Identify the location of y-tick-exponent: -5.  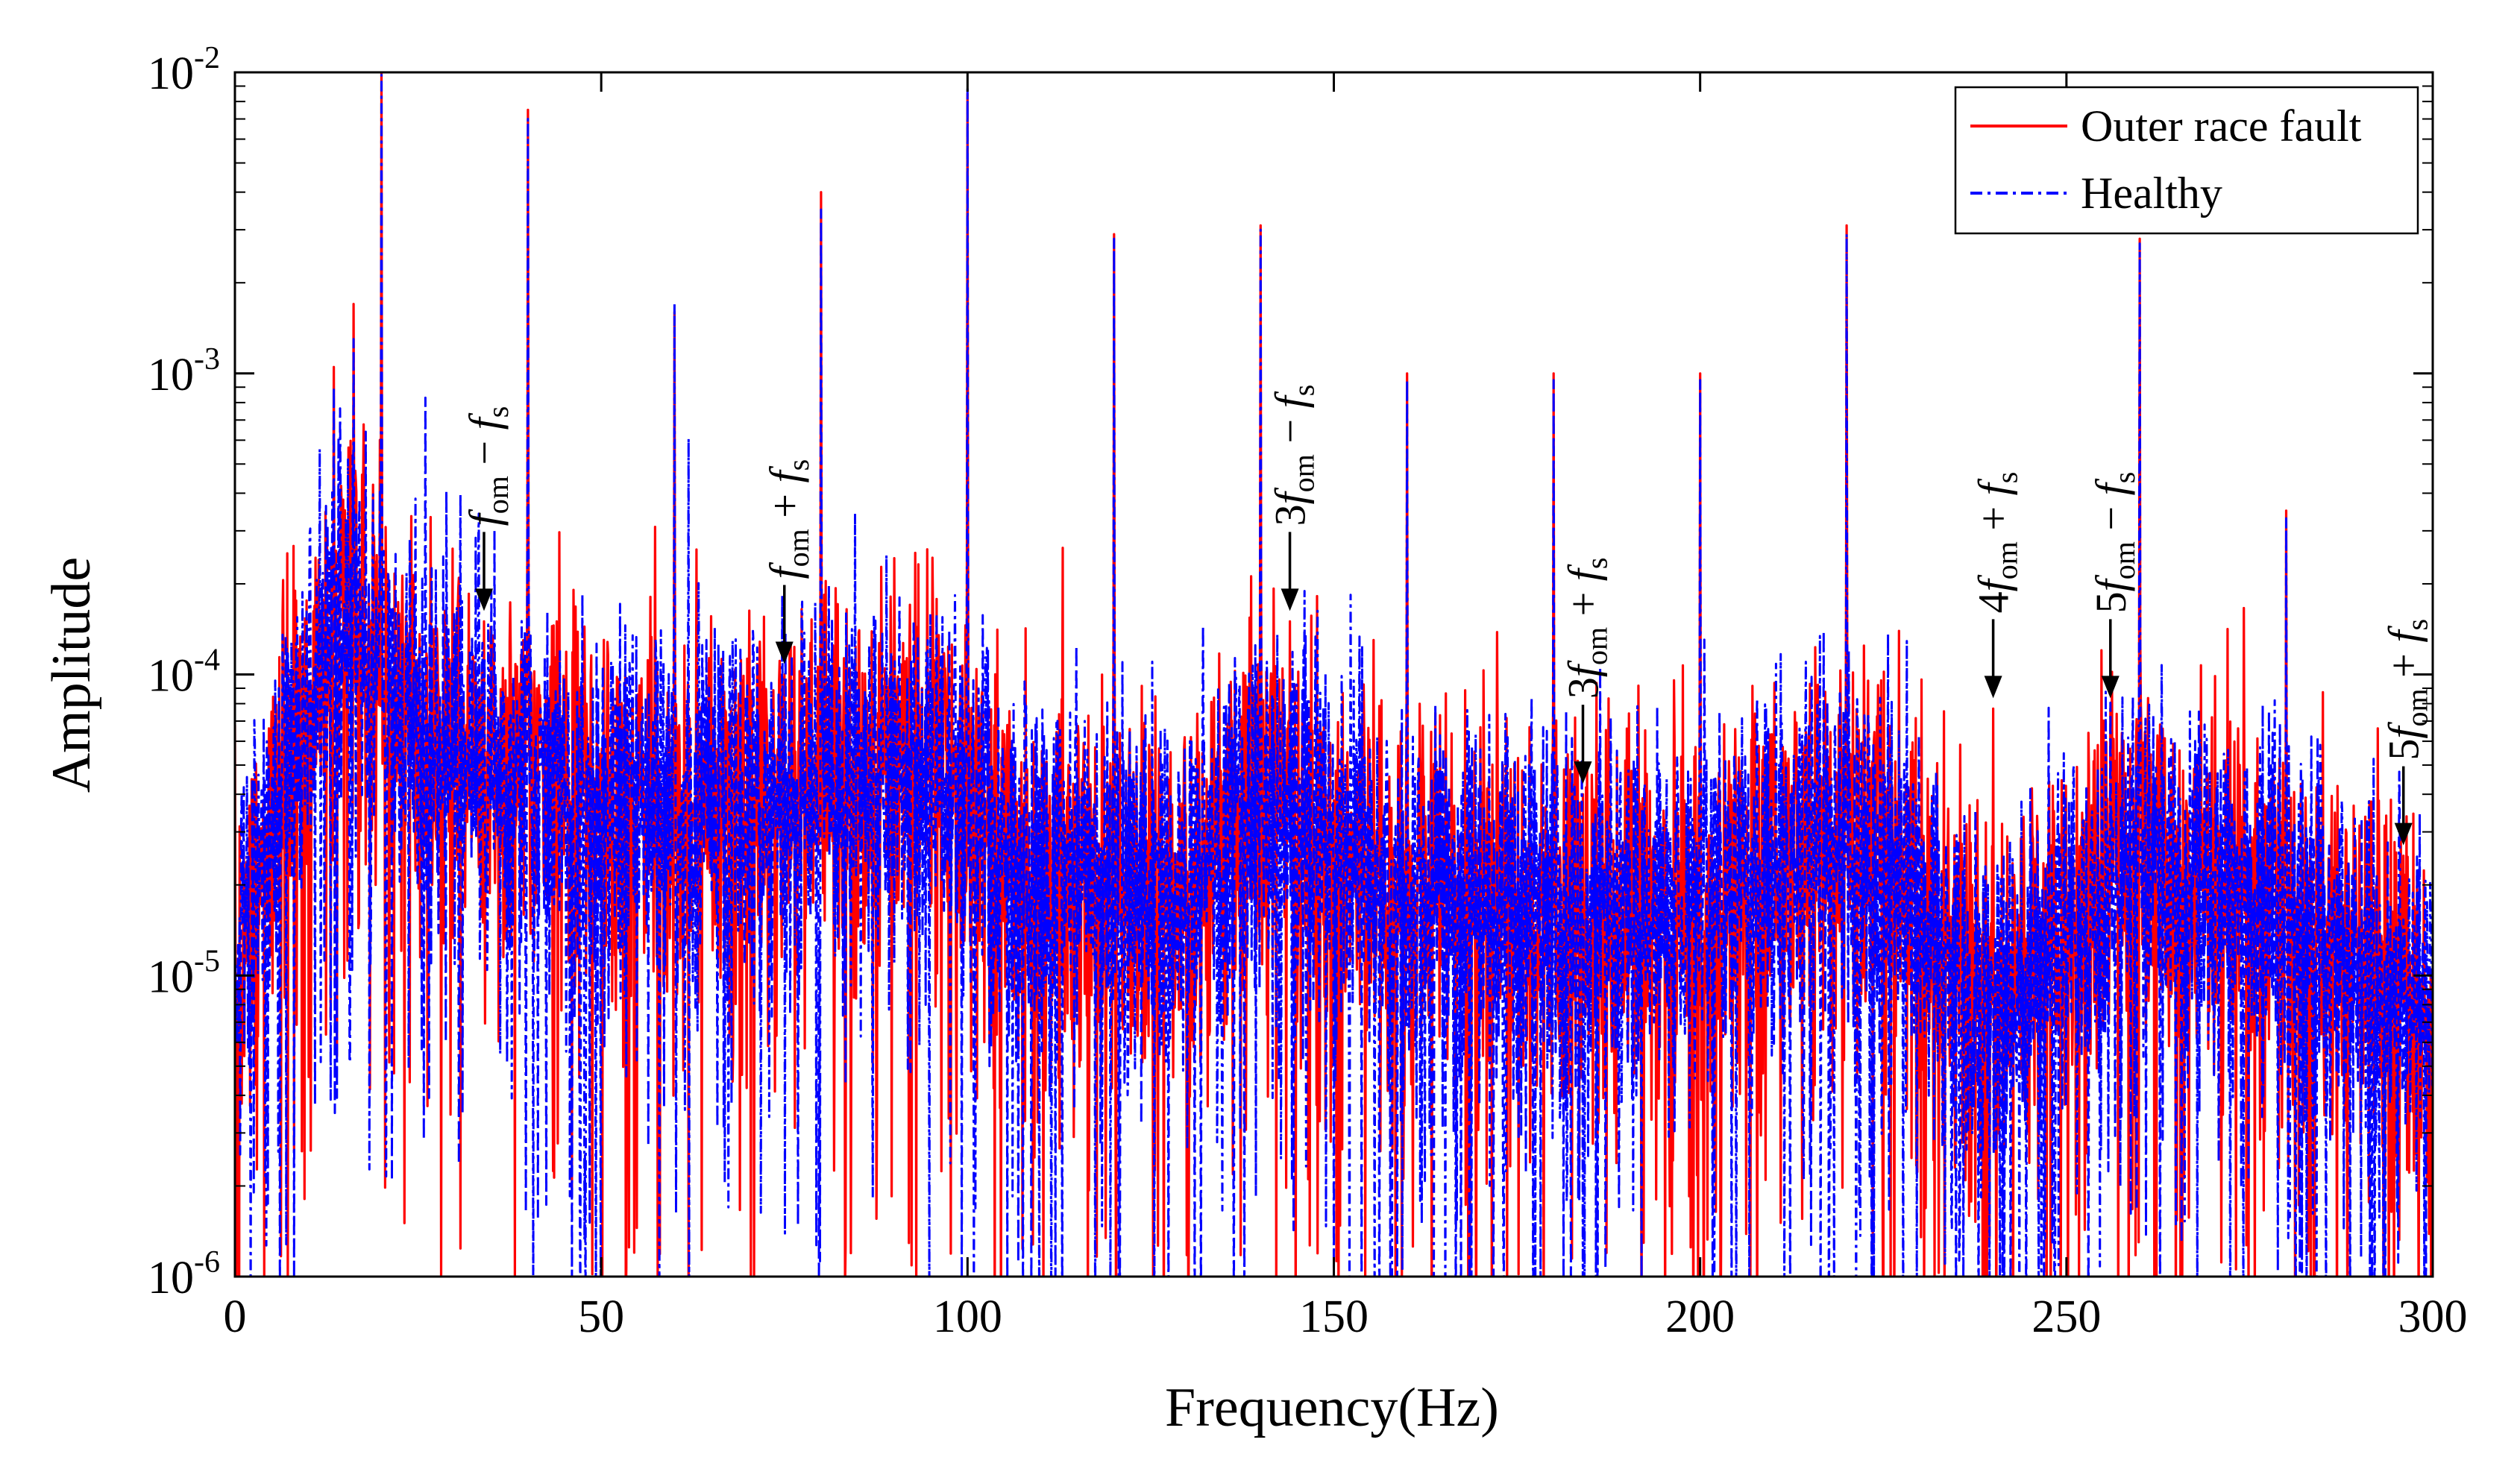
(207, 961).